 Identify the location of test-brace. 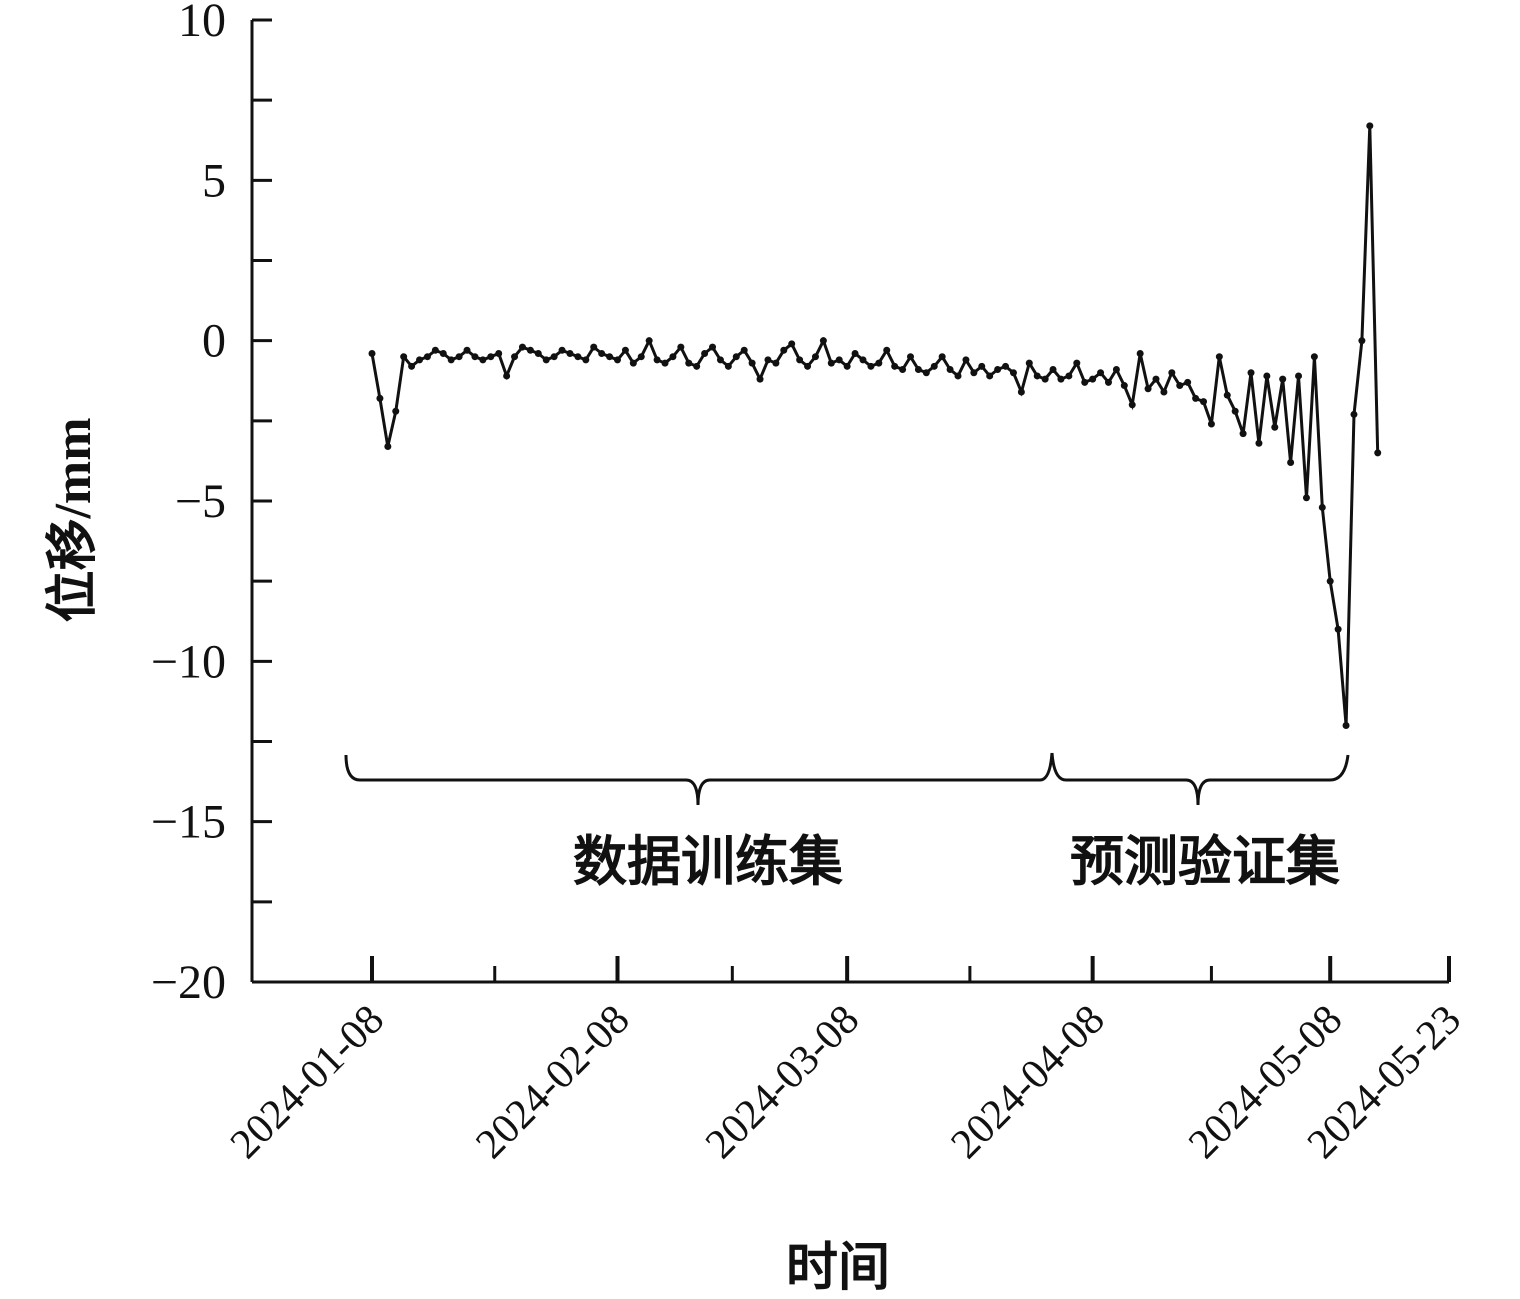
(1200, 779).